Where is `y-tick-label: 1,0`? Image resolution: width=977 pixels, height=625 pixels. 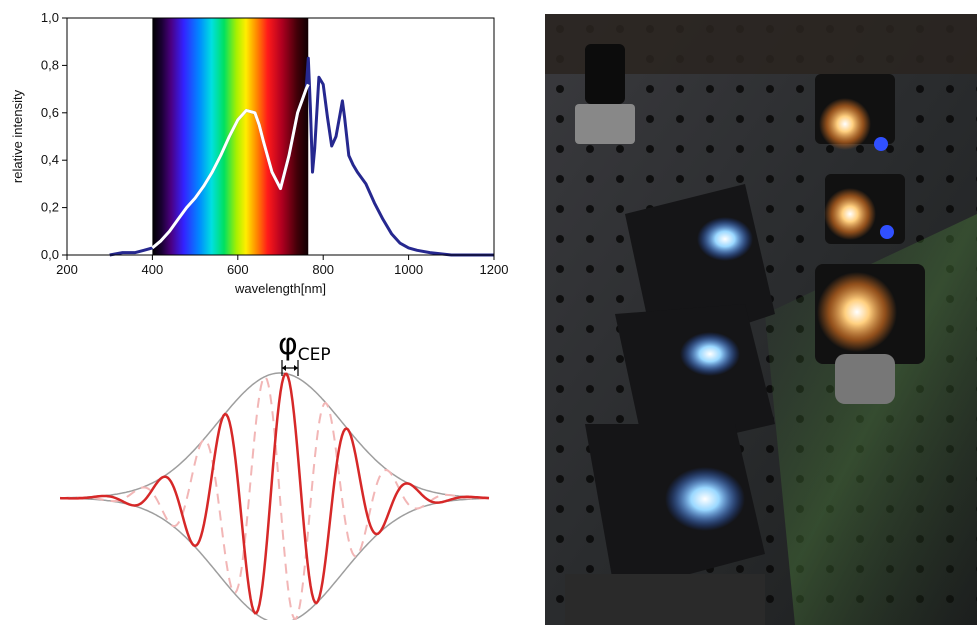
y-tick-label: 1,0 is located at coordinates (50, 17).